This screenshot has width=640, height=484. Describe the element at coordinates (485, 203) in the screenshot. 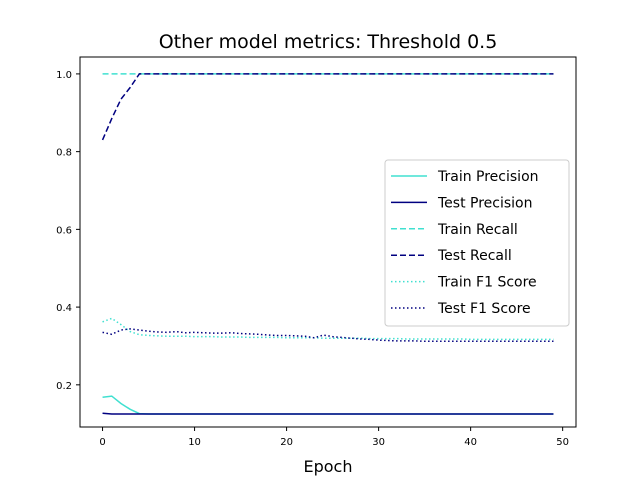

I see `legend-label-1: Test Precision` at that location.